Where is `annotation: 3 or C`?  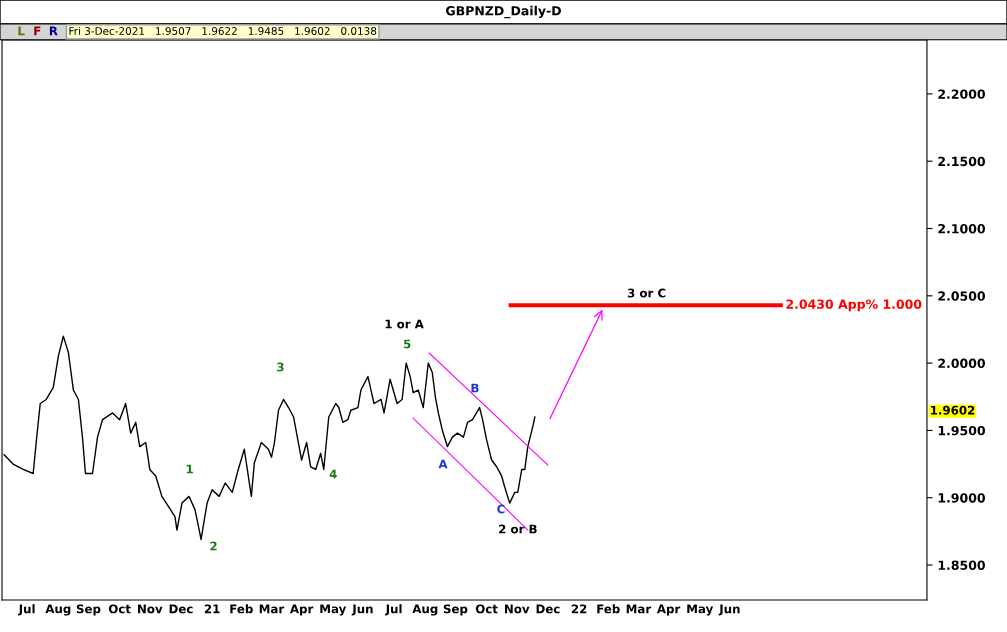 annotation: 3 or C is located at coordinates (646, 293).